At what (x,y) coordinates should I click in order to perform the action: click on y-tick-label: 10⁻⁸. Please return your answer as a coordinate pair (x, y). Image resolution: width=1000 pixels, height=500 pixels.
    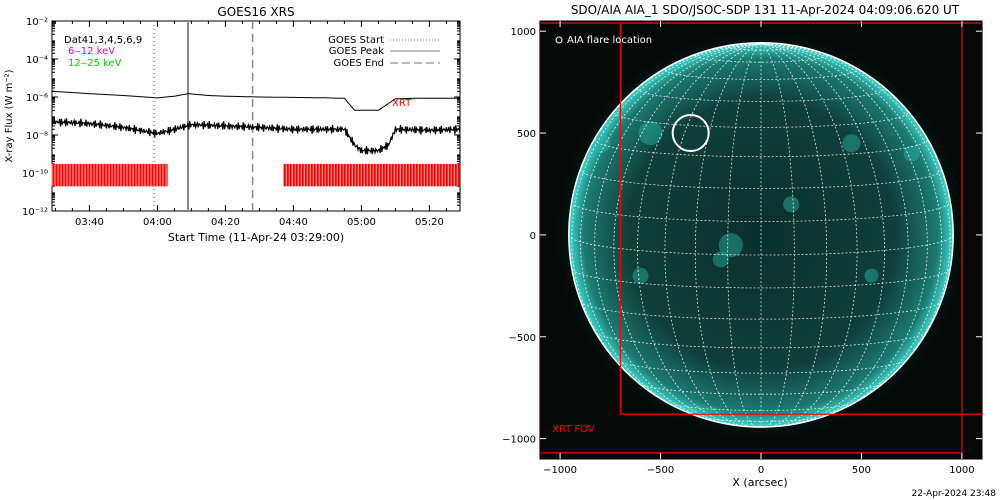
    Looking at the image, I should click on (37, 136).